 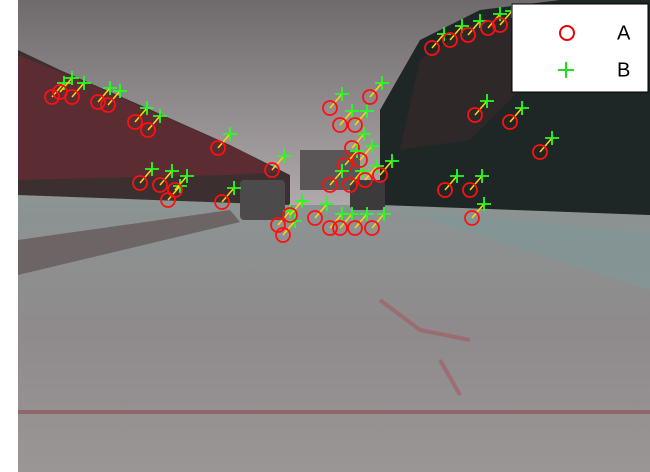 I want to click on legend-label: B, so click(x=623, y=70).